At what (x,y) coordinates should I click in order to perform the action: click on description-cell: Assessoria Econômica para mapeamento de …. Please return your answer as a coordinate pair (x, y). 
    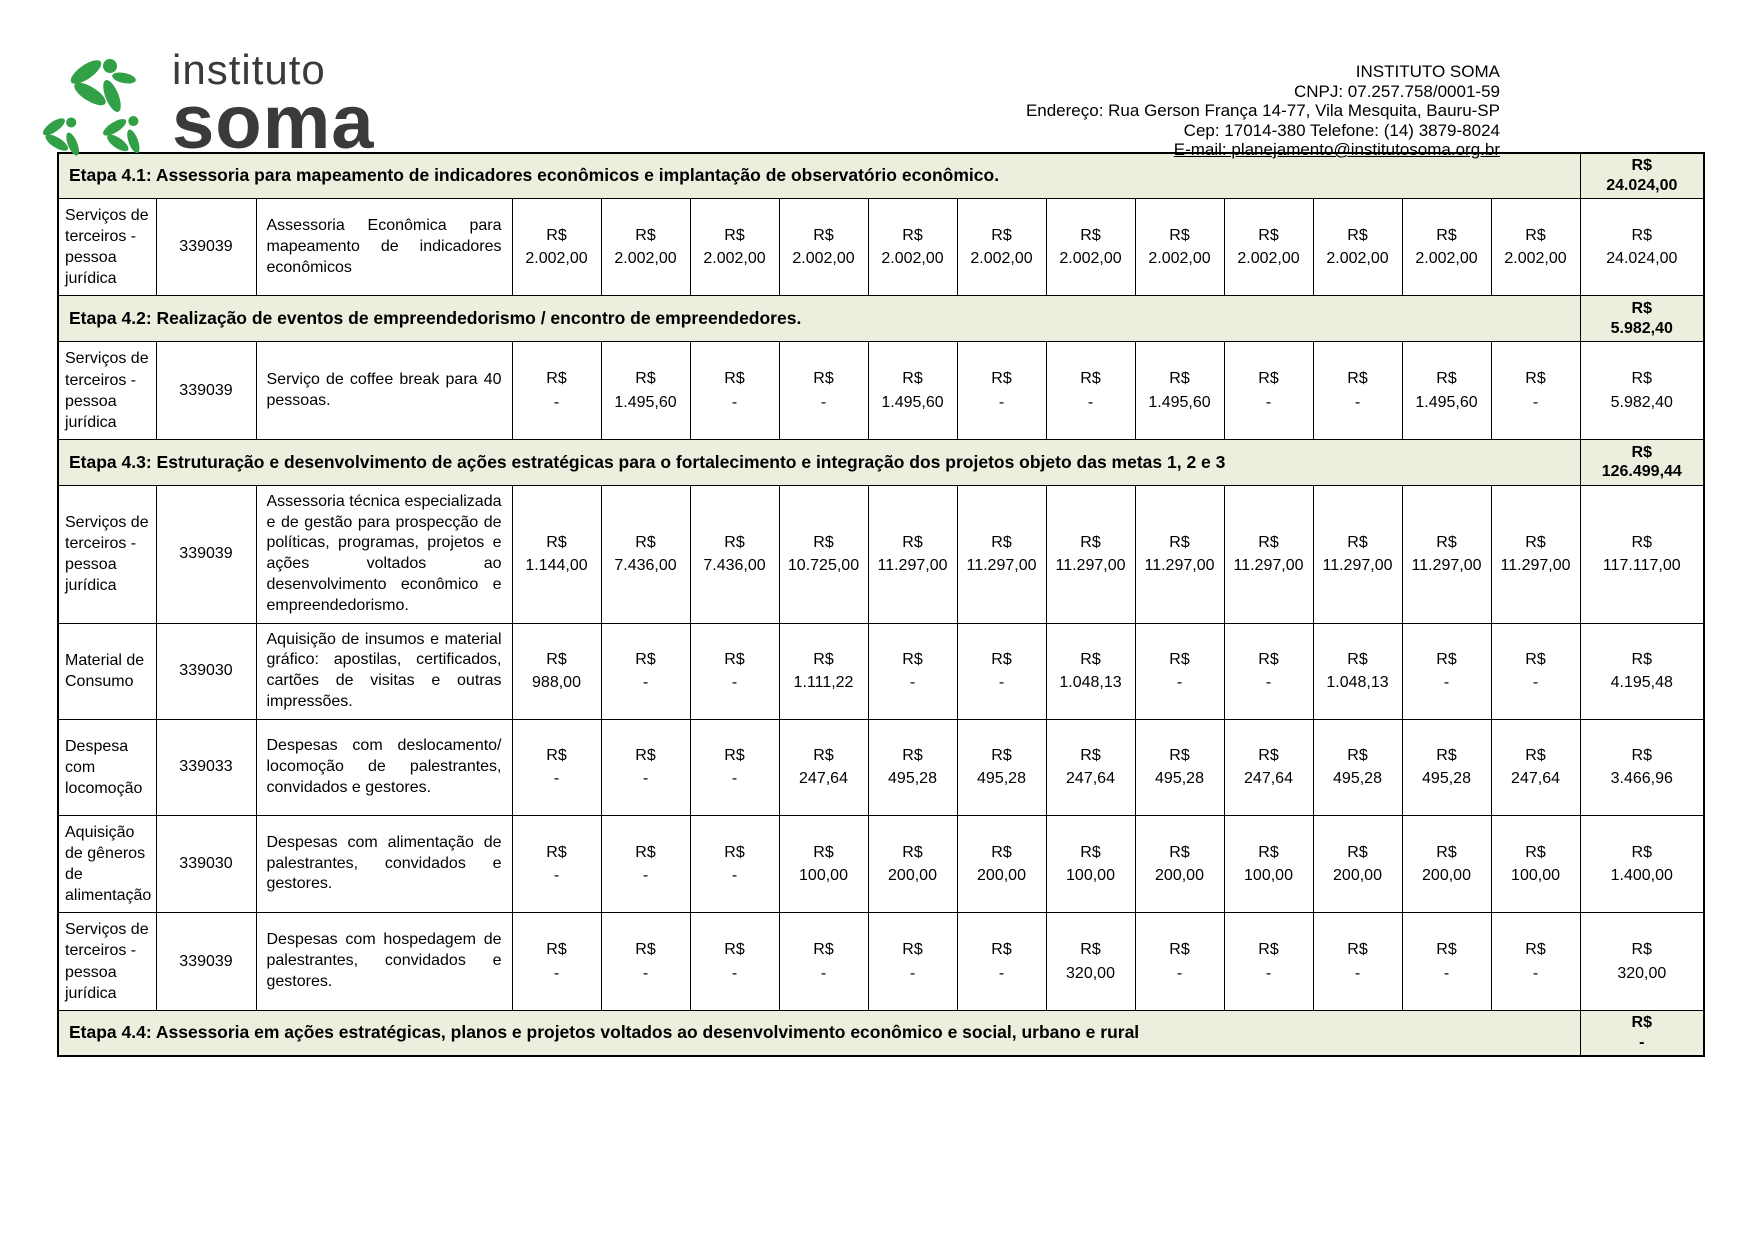
    Looking at the image, I should click on (384, 247).